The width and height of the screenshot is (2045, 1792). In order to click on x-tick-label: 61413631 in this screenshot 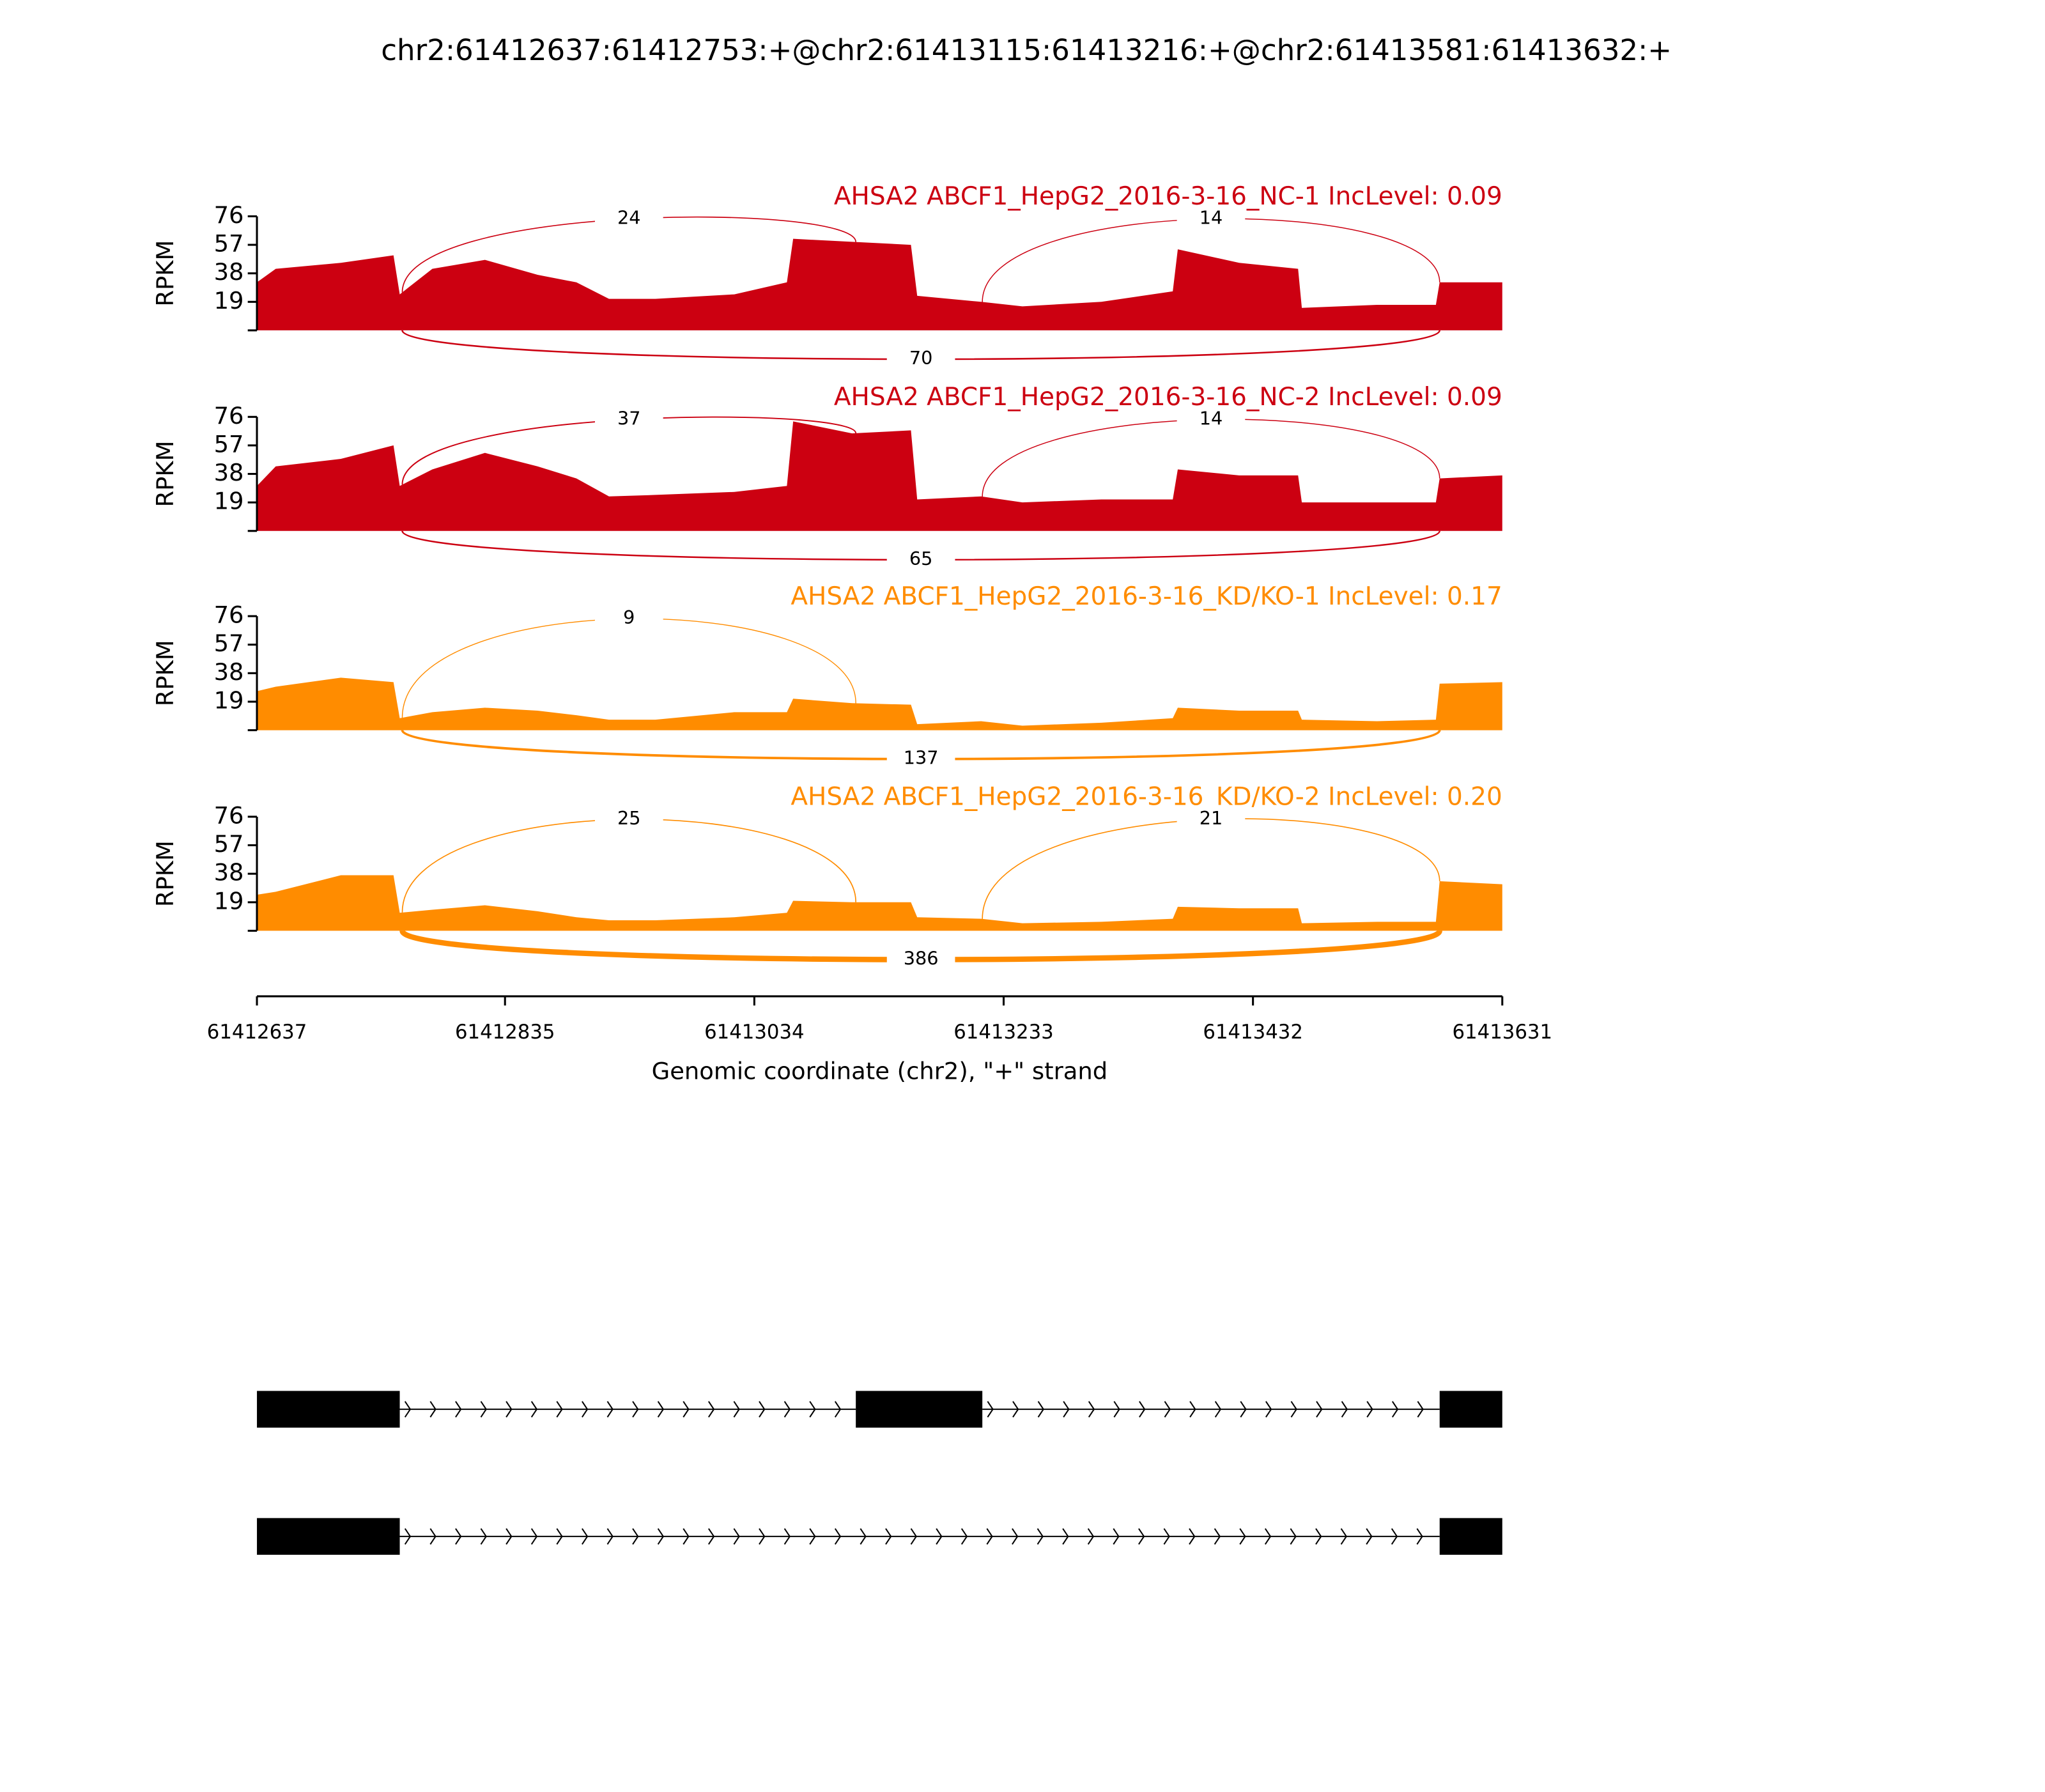, I will do `click(1503, 1032)`.